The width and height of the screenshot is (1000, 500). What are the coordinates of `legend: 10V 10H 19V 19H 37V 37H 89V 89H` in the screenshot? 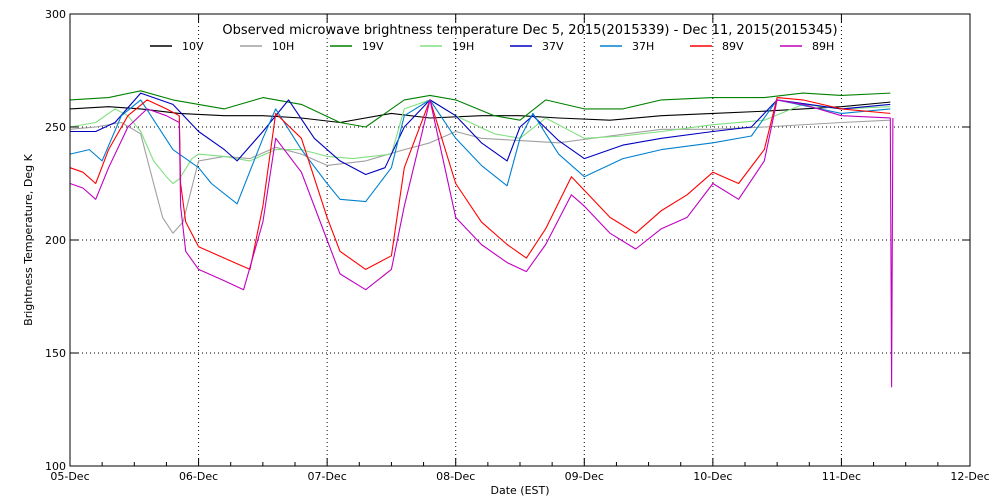 It's located at (492, 46).